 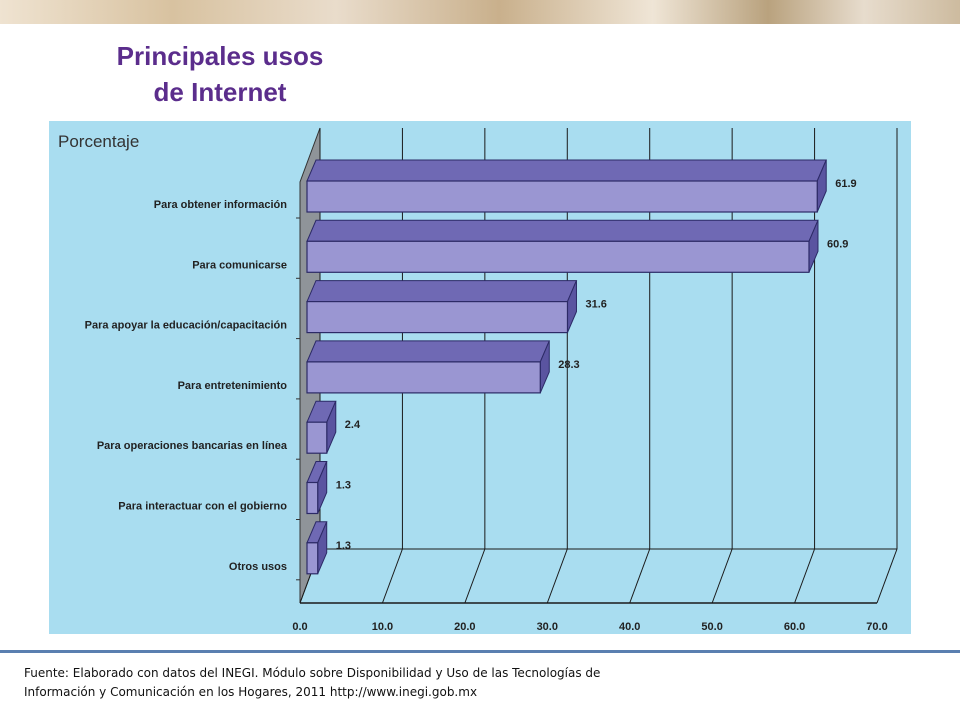 I want to click on slide-title-line2: de Internet, so click(x=220, y=92).